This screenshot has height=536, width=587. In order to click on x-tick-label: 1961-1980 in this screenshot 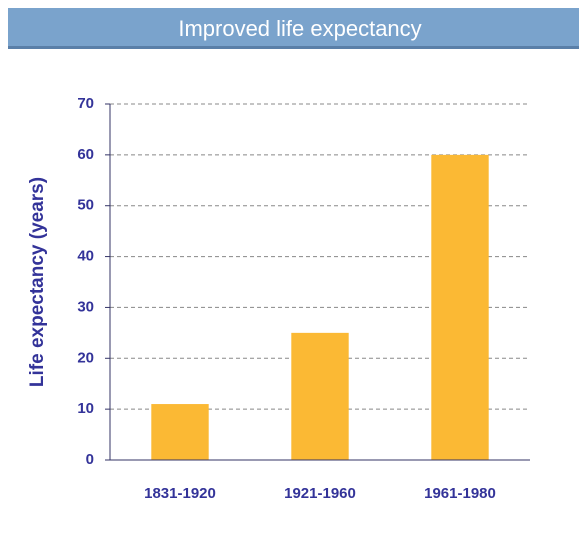, I will do `click(460, 493)`.